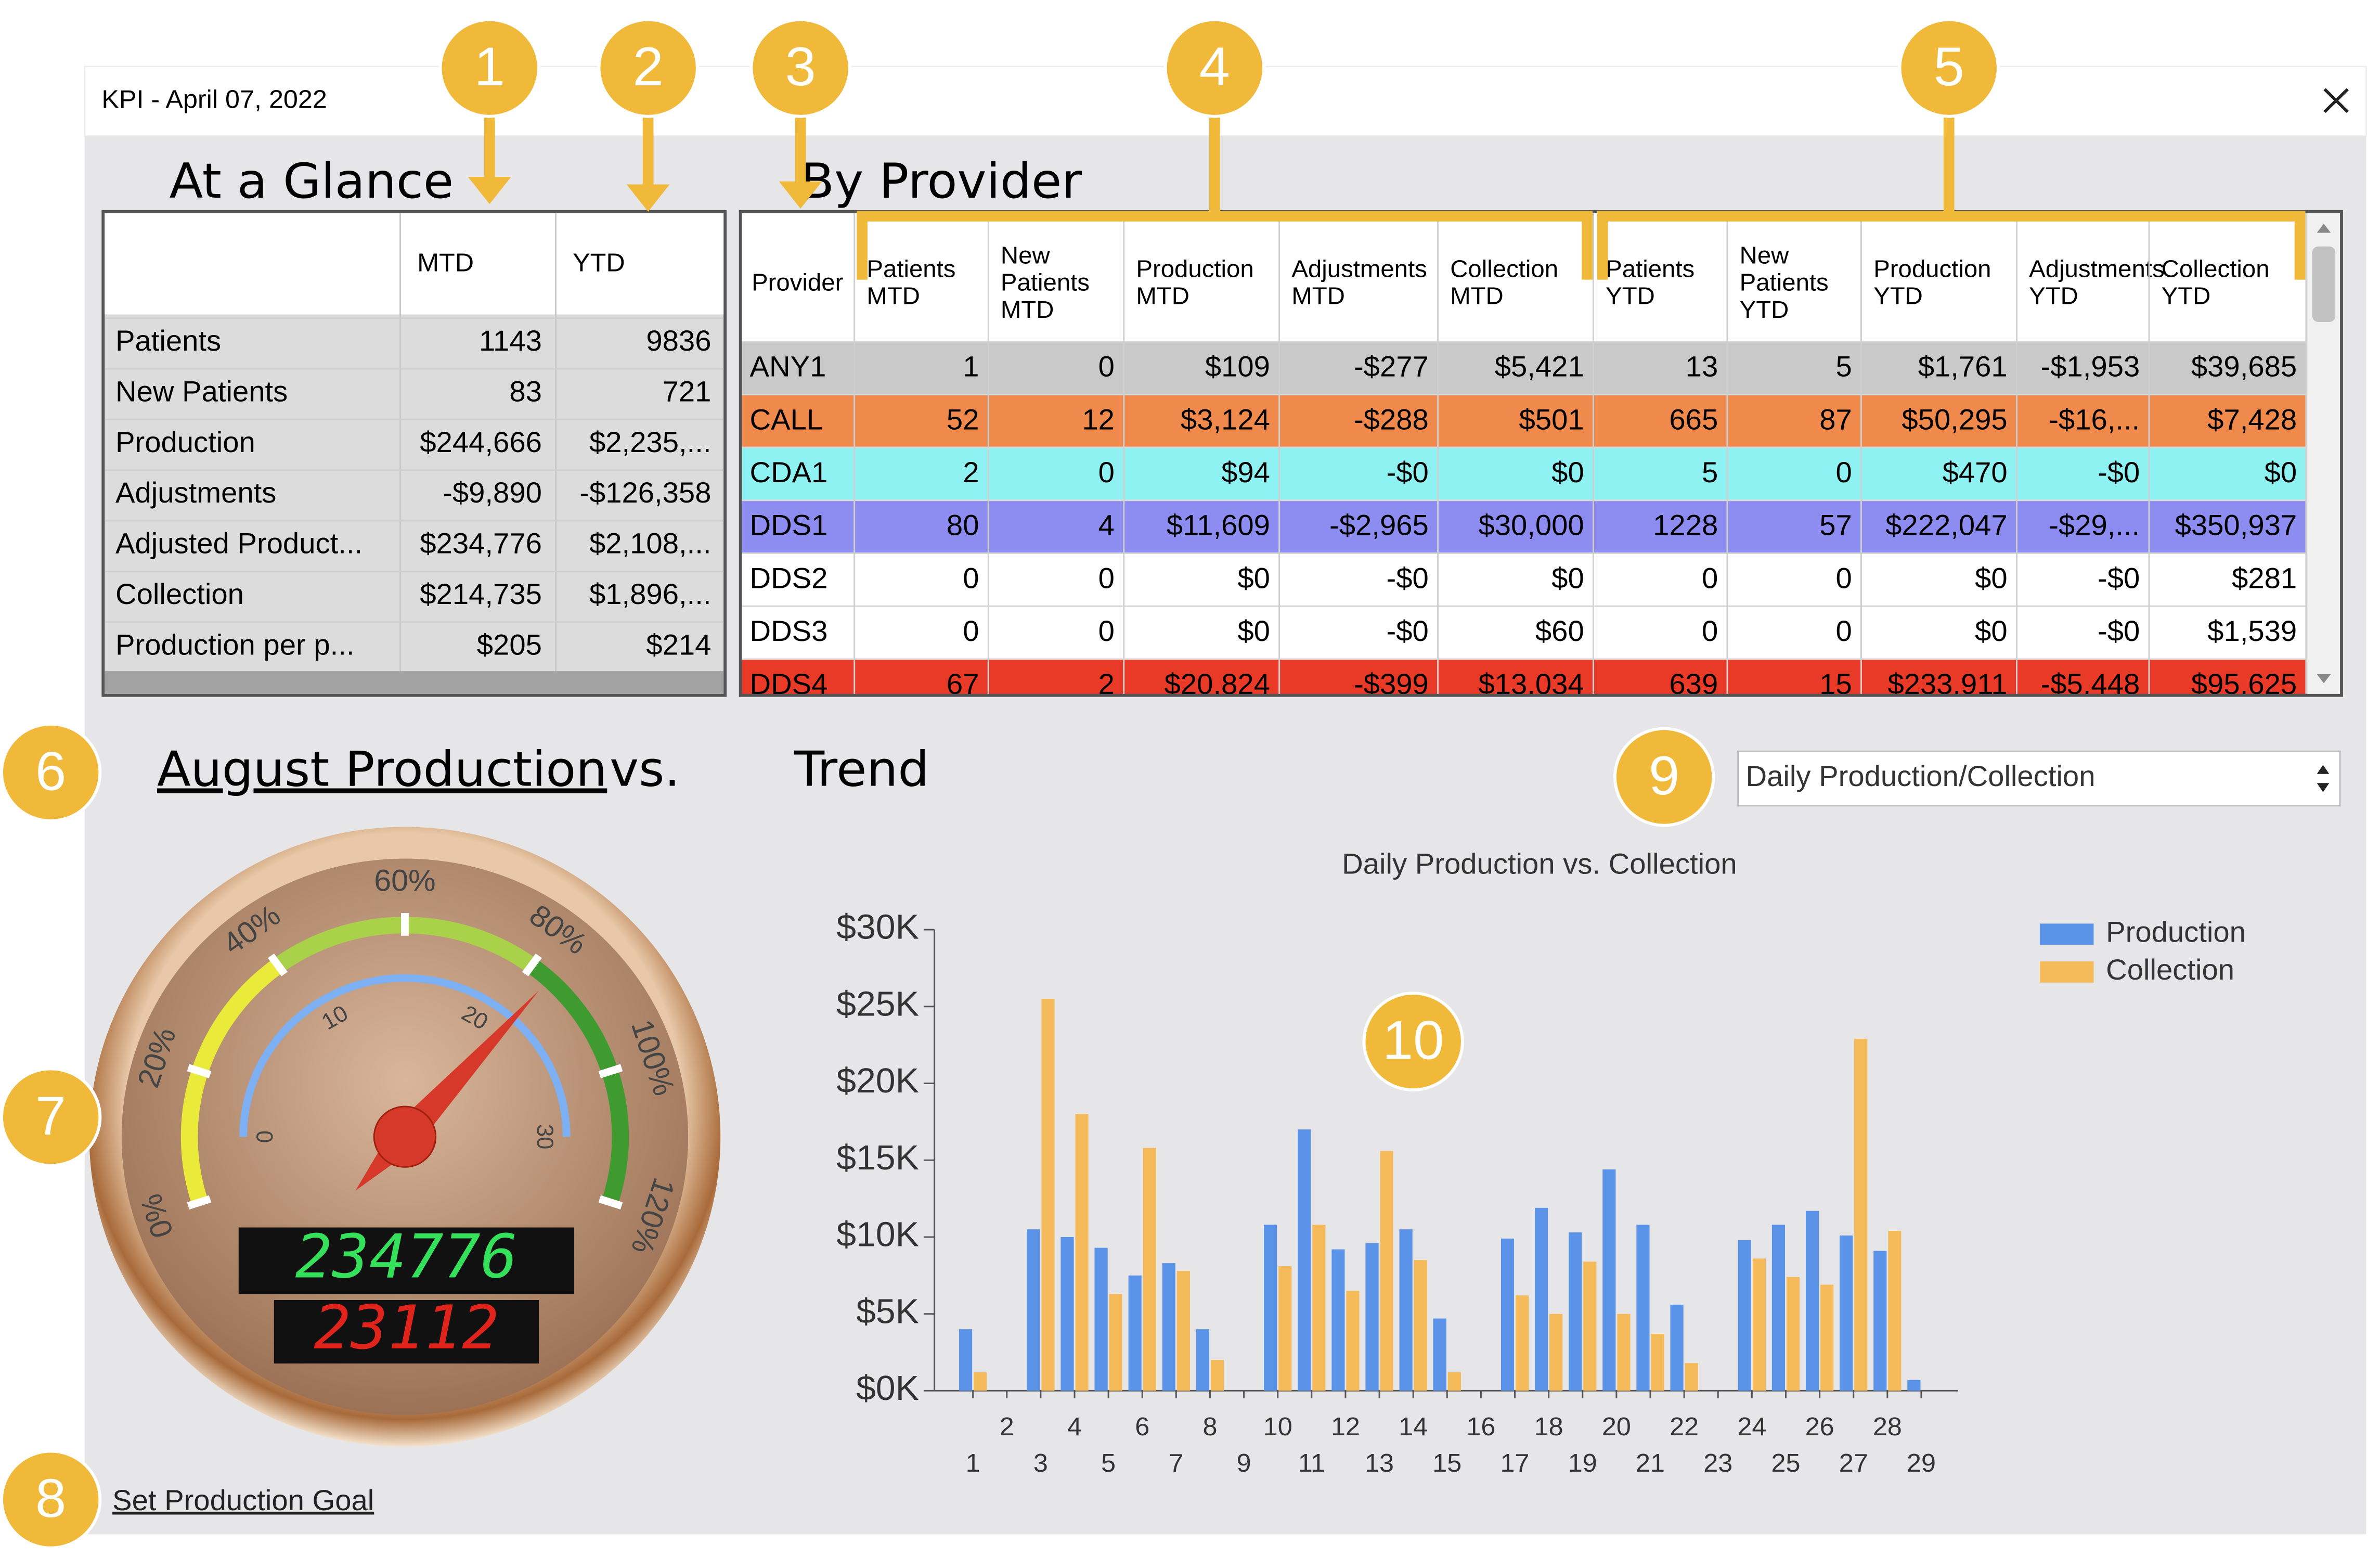 The height and width of the screenshot is (1557, 2380). I want to click on cell-value: $39,685, so click(2244, 366).